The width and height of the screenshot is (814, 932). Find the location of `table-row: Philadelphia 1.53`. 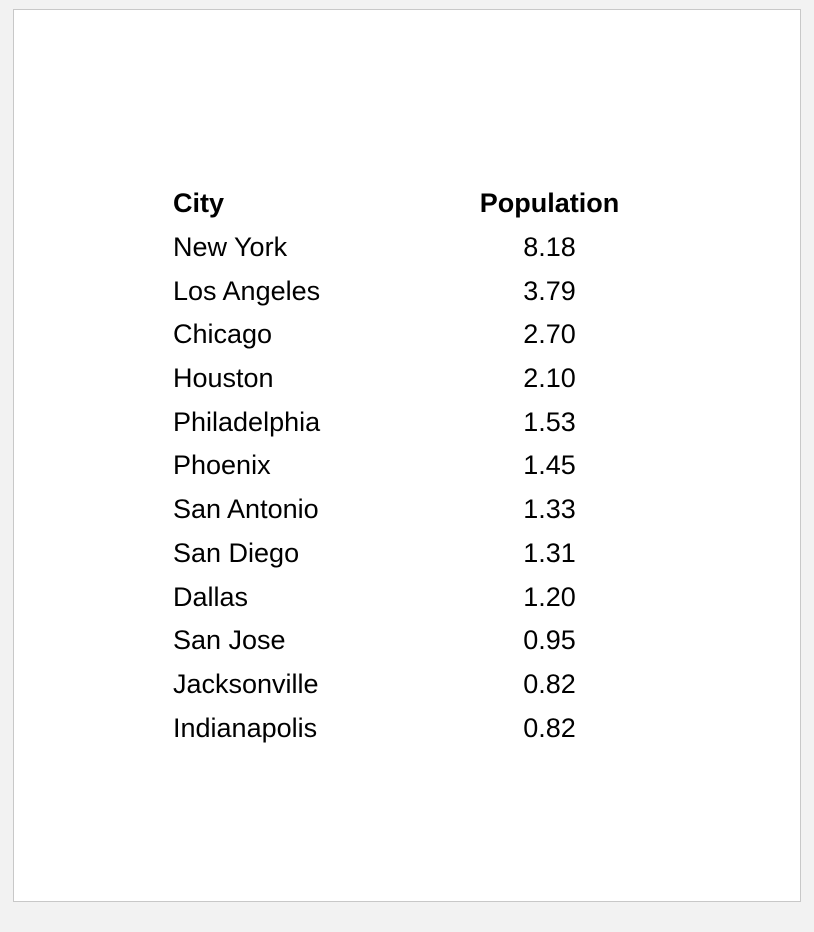

table-row: Philadelphia 1.53 is located at coordinates (408, 422).